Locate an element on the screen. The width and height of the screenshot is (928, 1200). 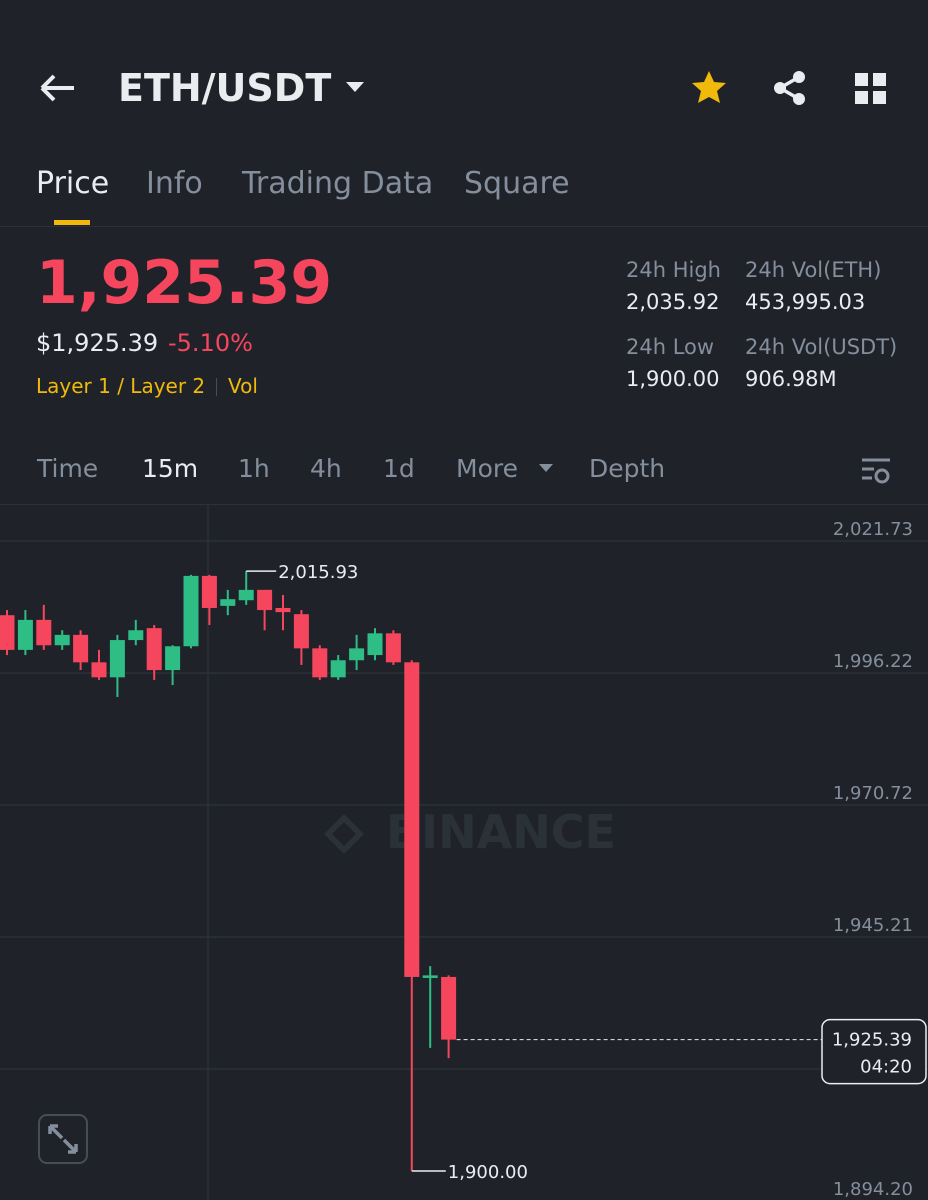
stat-label: 24h Low is located at coordinates (670, 347).